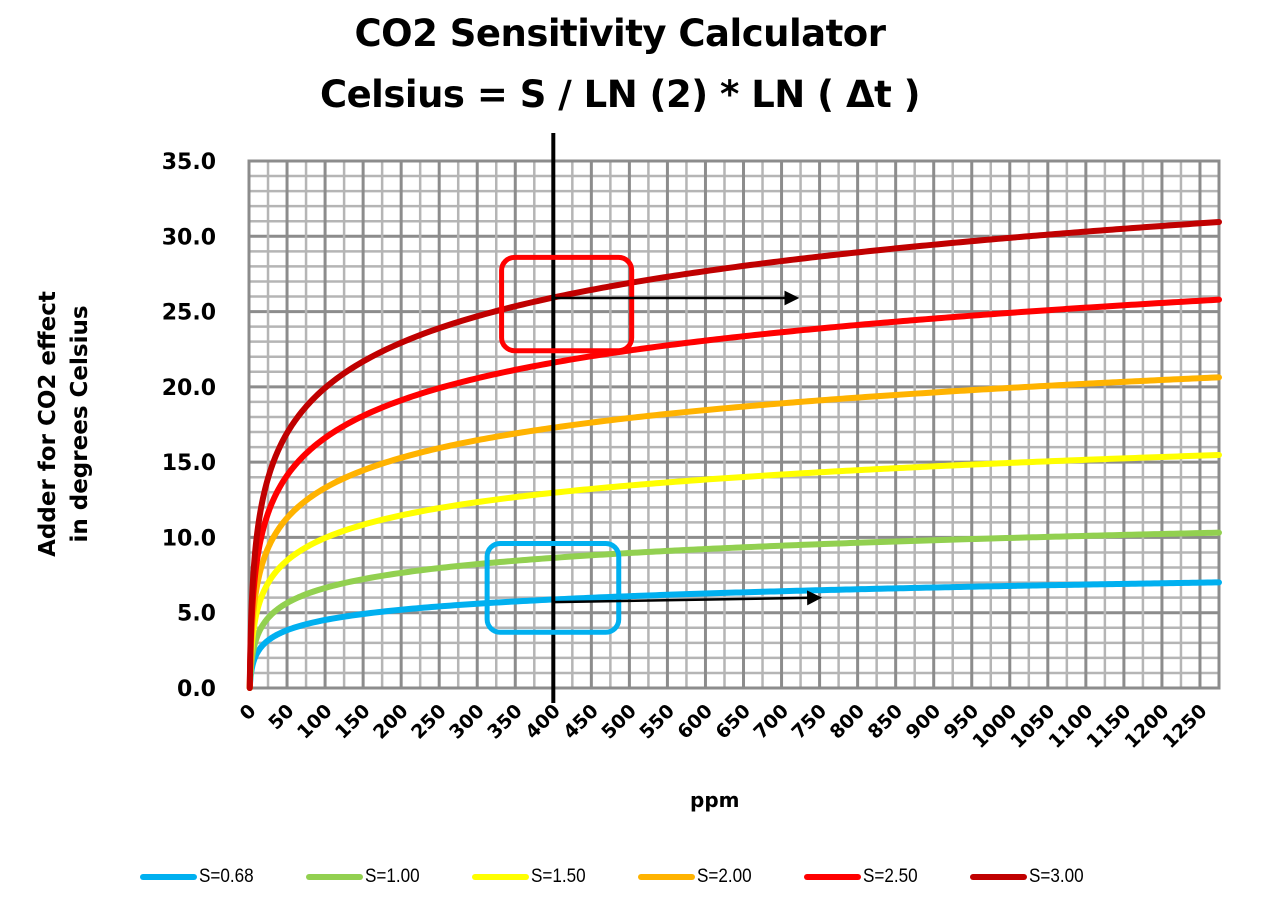  Describe the element at coordinates (429, 722) in the screenshot. I see `x-tick-label: 250` at that location.